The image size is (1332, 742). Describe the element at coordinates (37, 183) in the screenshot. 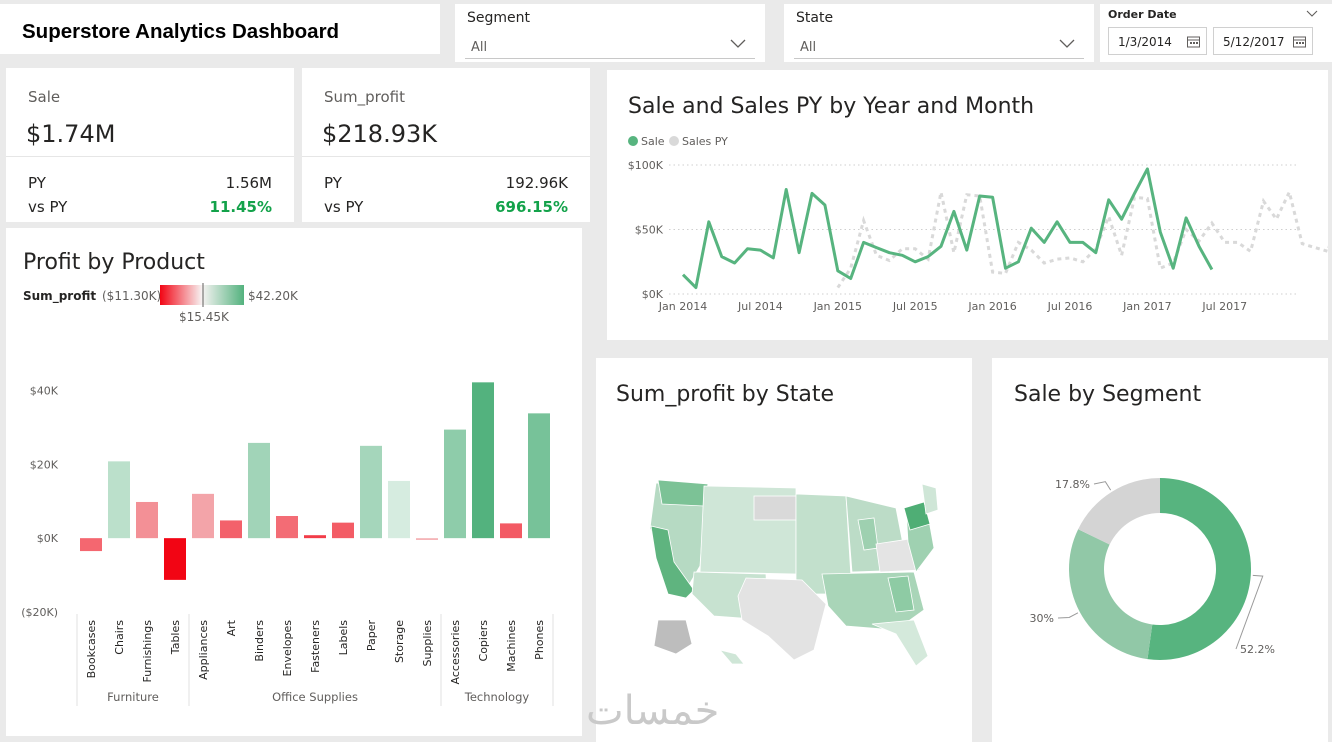

I see `kpi-py-label: PY` at that location.